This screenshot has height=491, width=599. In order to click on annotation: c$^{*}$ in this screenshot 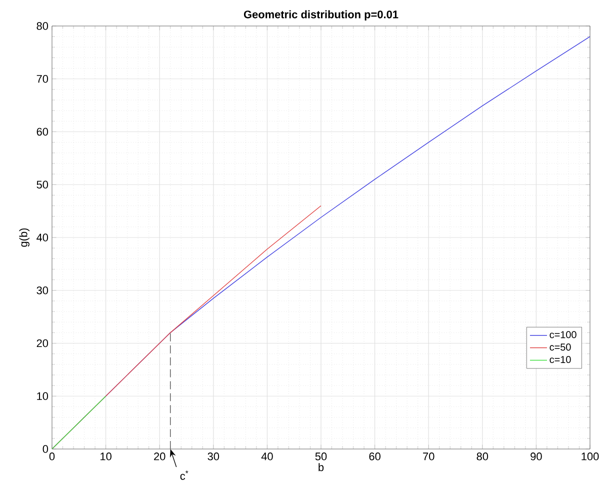, I will do `click(184, 475)`.